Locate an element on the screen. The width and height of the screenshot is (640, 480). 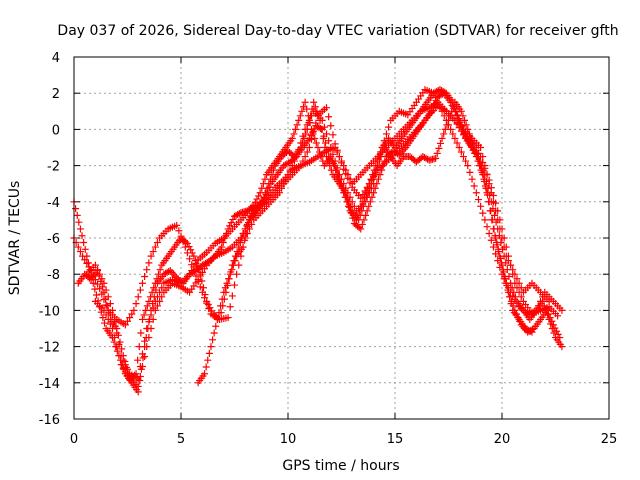
x-tick-label: 0 is located at coordinates (74, 439).